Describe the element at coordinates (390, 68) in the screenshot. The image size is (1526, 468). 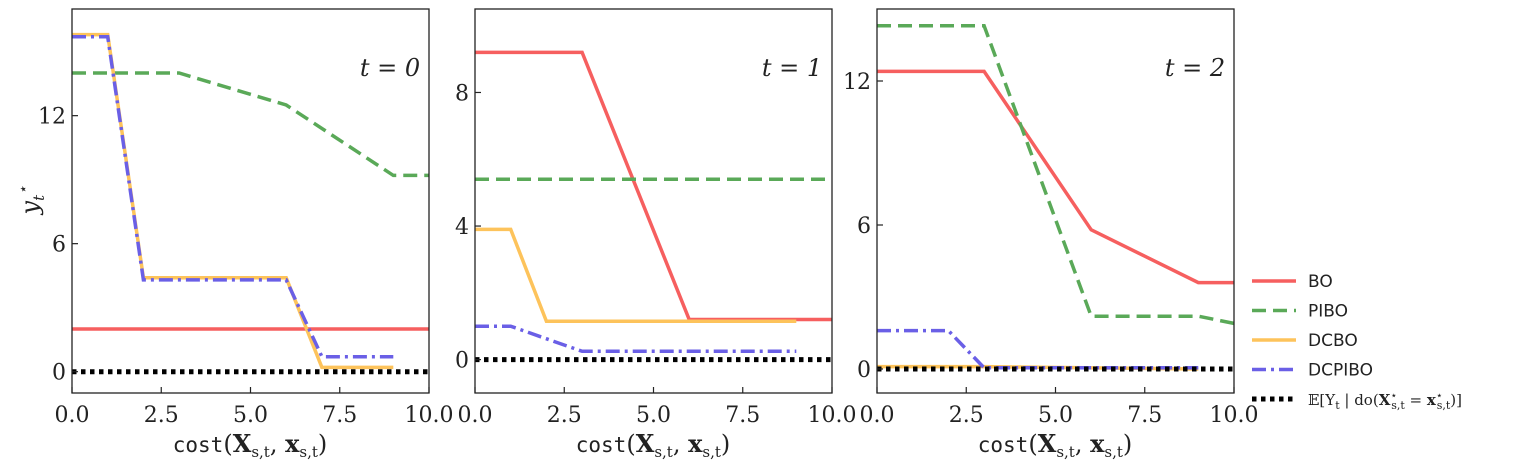
I see `panel-t0-label: t = 0` at that location.